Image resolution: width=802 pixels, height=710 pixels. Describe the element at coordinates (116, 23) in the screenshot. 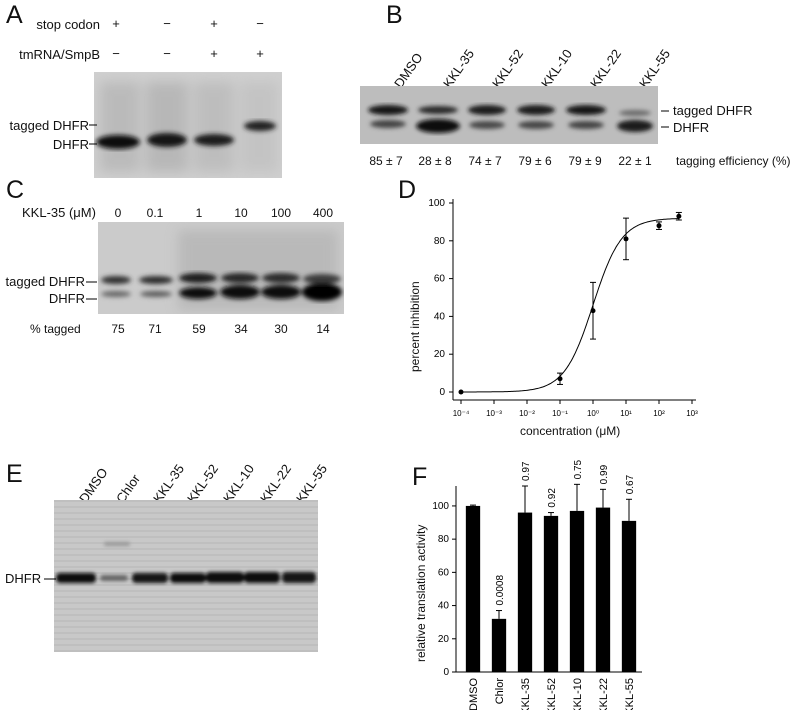

I see `a-stop-lane1: +` at that location.